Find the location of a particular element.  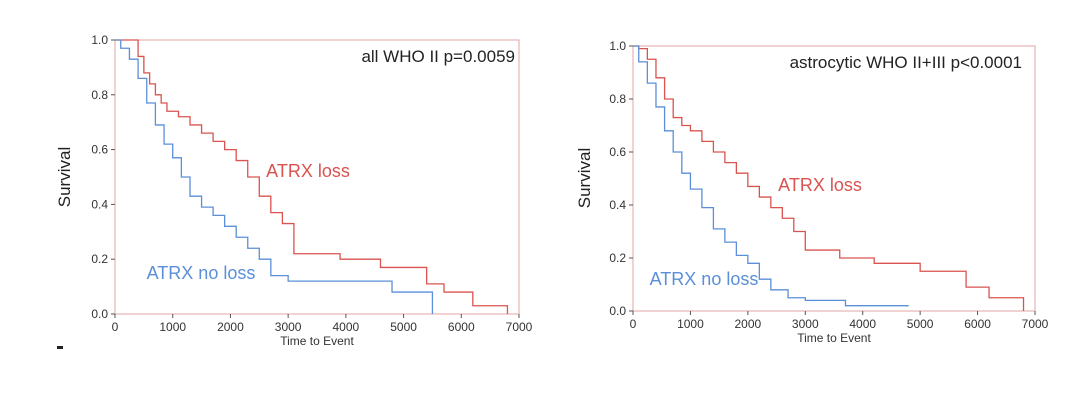

stray-dash-mark is located at coordinates (60, 347).